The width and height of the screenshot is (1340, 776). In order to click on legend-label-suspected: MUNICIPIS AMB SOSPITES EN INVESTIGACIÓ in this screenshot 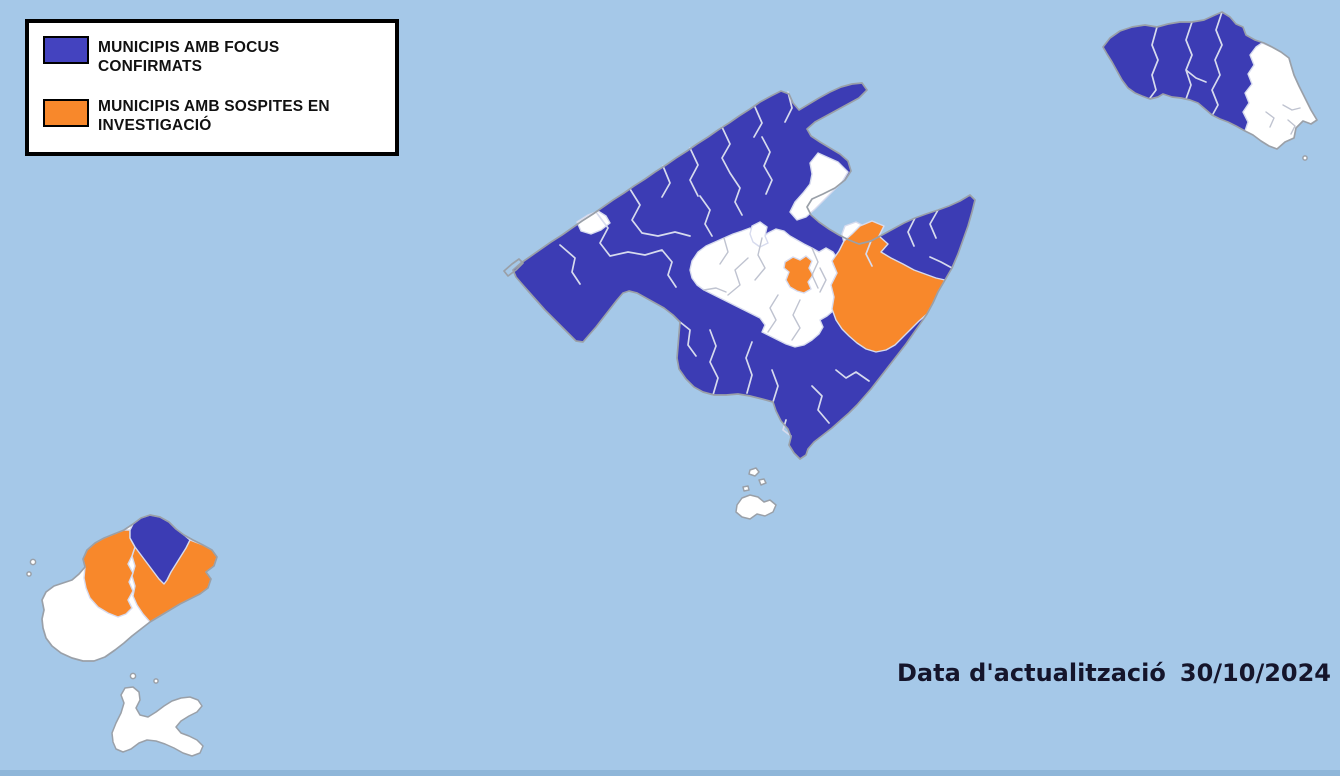, I will do `click(214, 116)`.